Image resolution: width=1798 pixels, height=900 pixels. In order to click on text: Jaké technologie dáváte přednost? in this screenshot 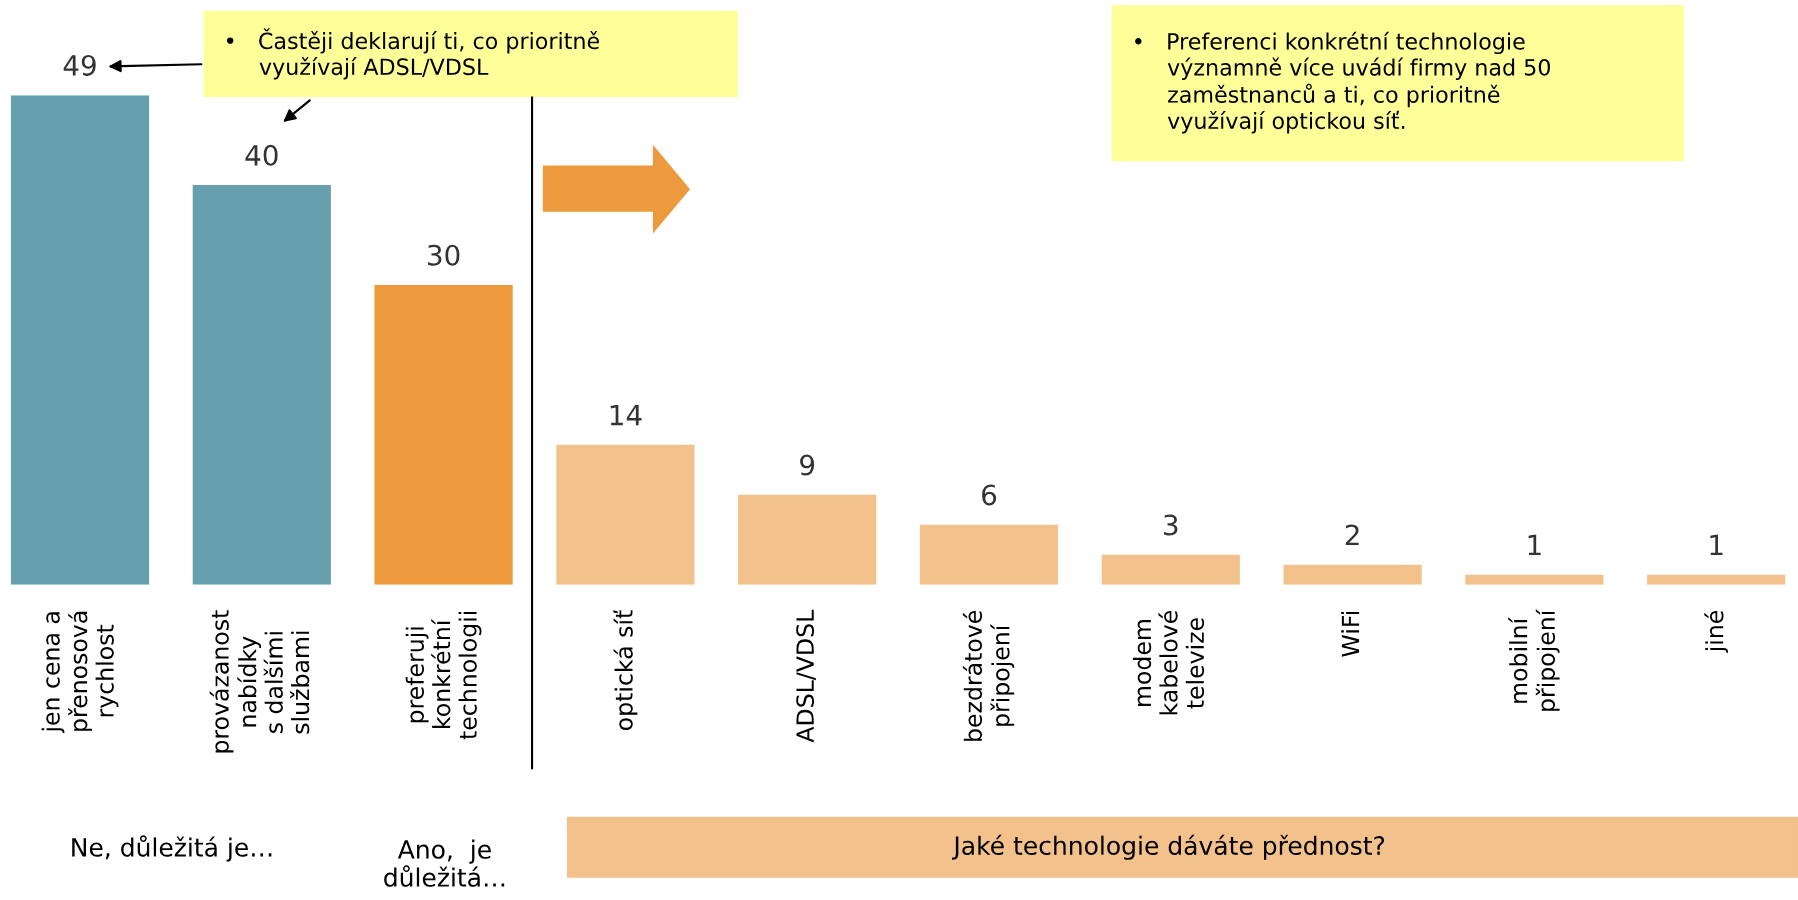, I will do `click(1168, 847)`.